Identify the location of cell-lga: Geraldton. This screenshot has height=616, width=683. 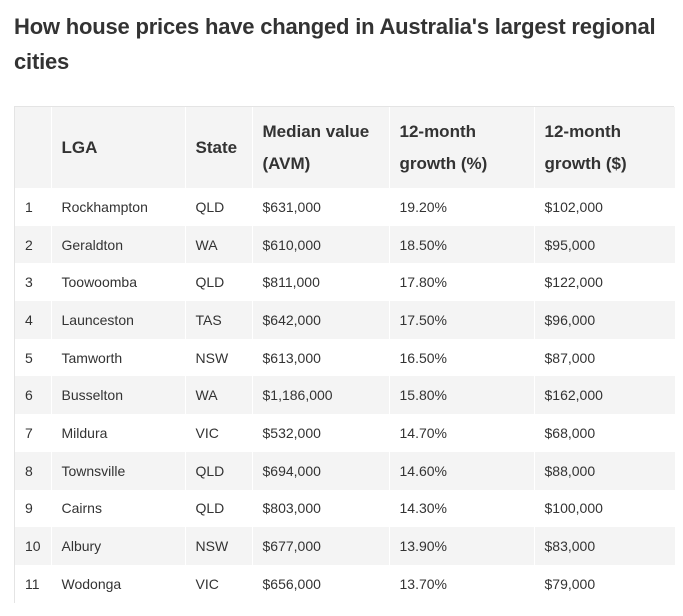
(118, 244).